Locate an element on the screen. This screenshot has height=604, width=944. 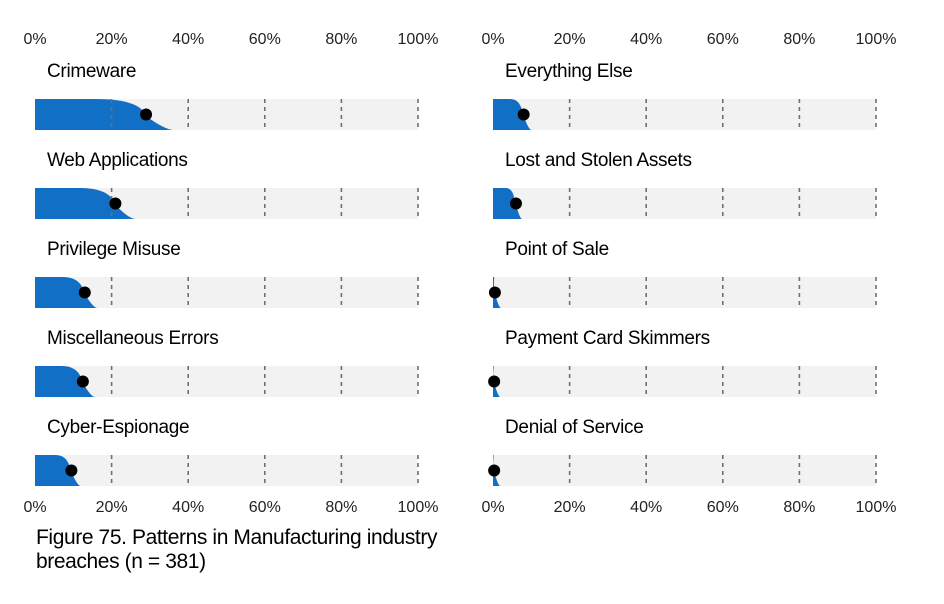
category-label: Point of Sale is located at coordinates (557, 249).